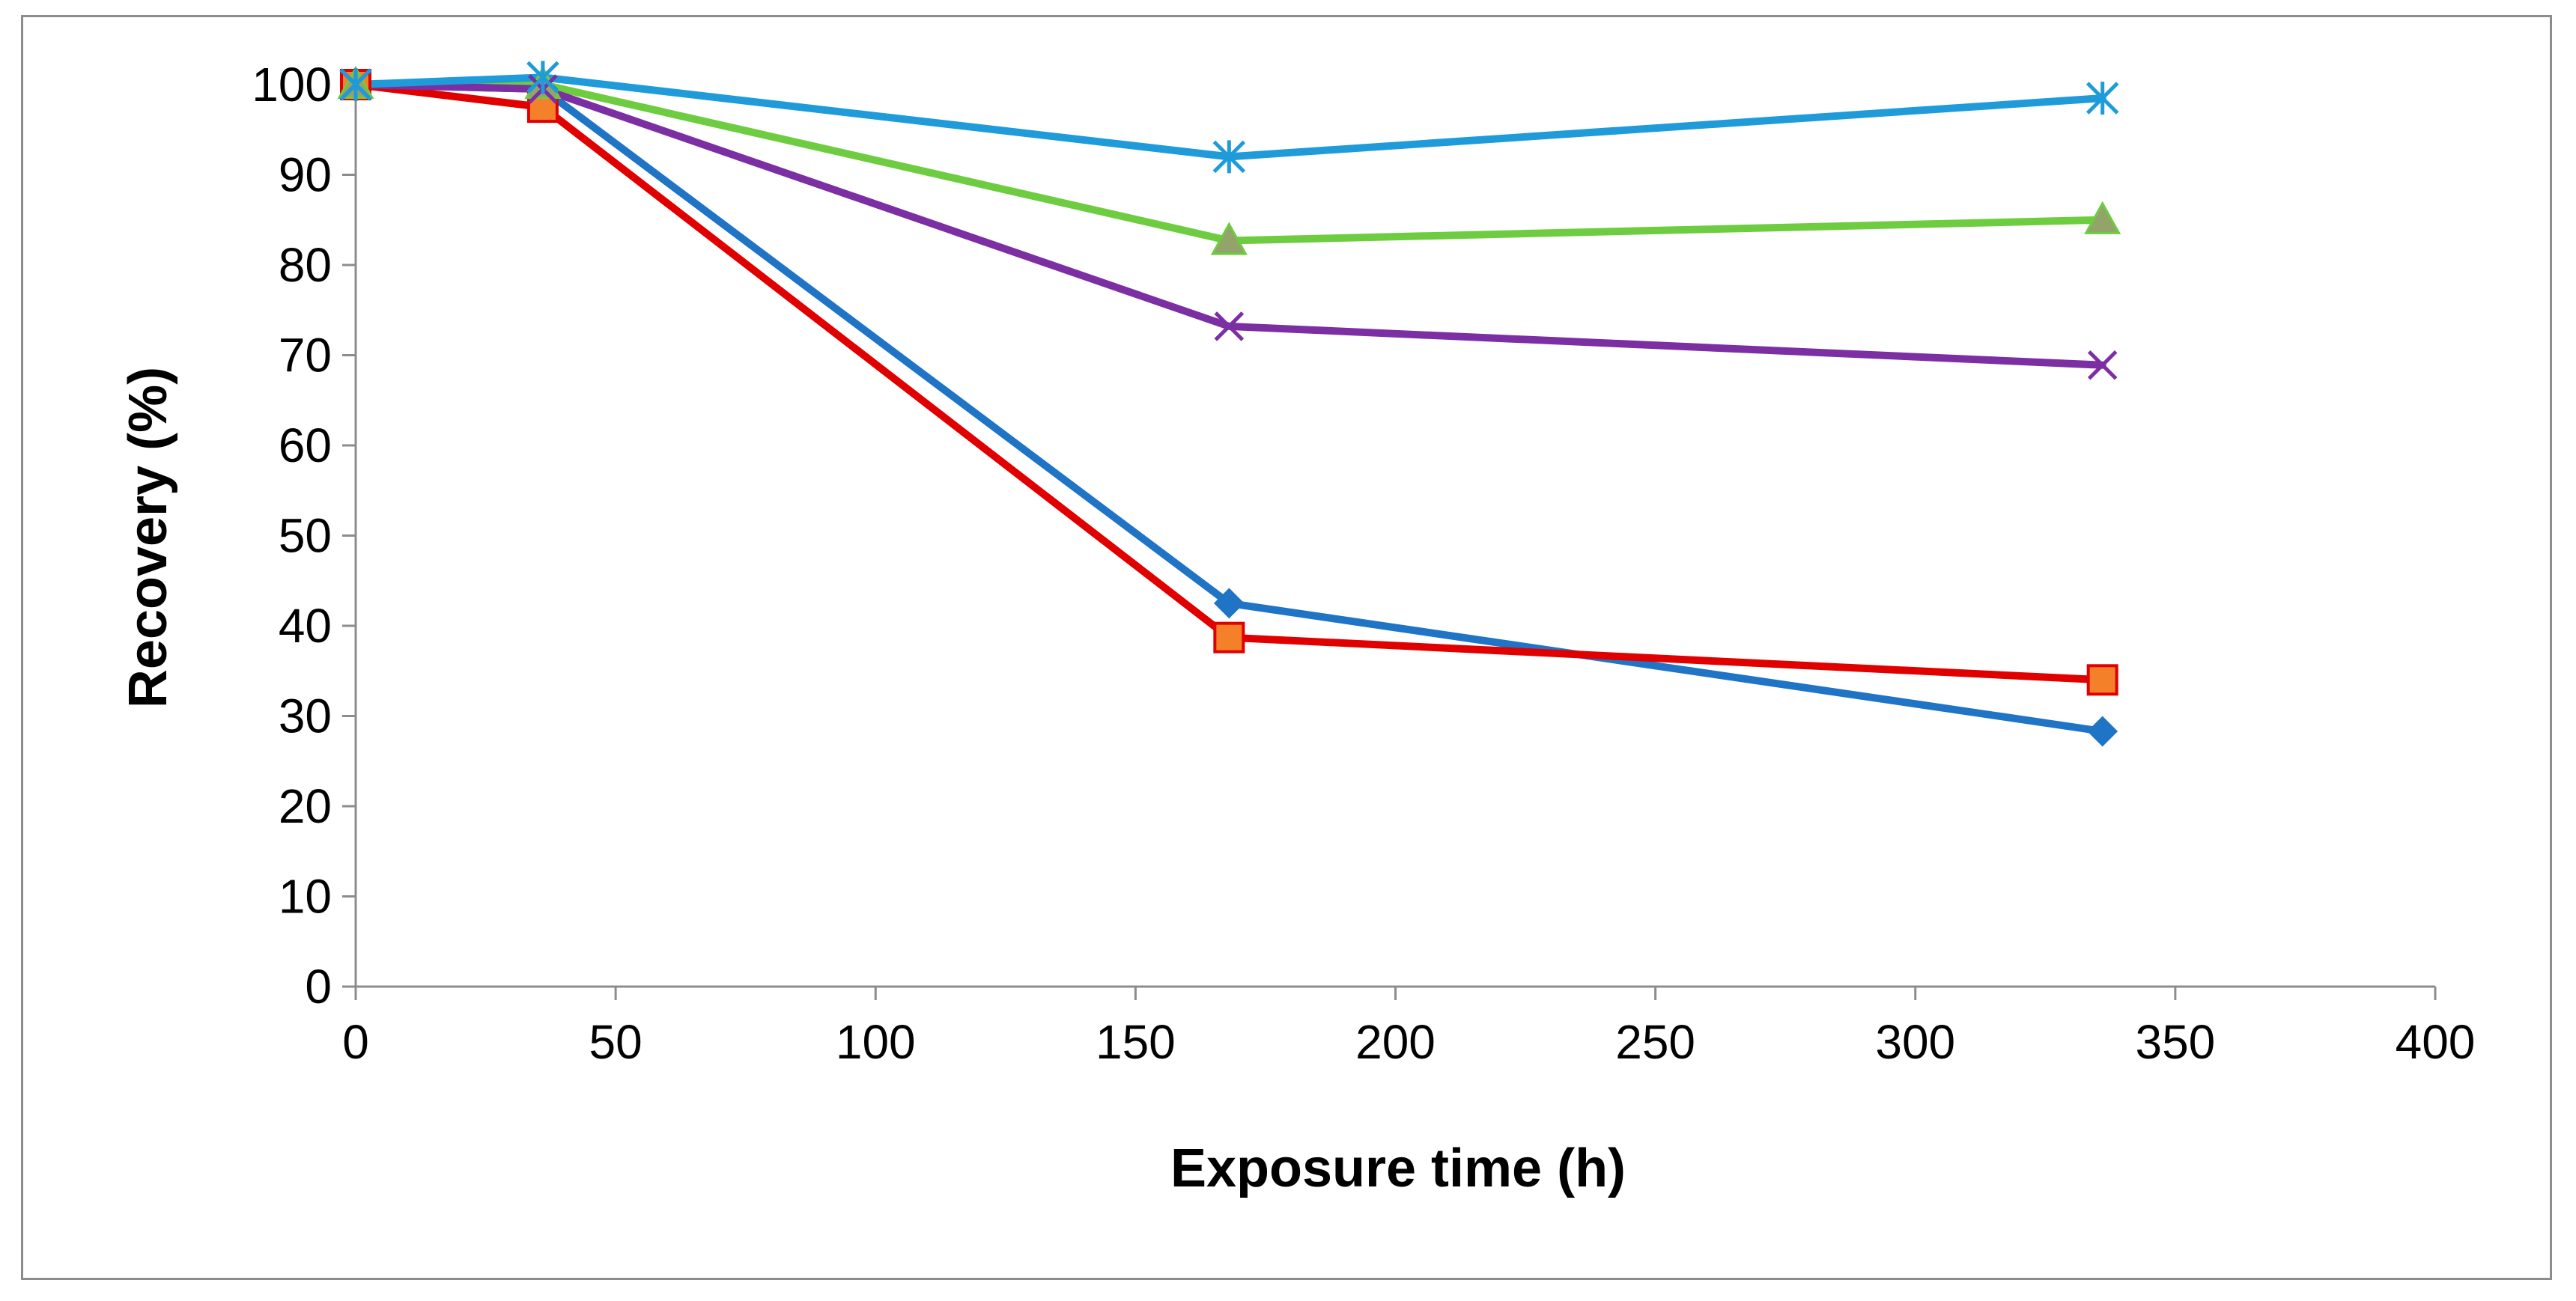 This screenshot has height=1301, width=2576. What do you see at coordinates (1398, 1168) in the screenshot?
I see `x-axis-title: Exposure time (h)` at bounding box center [1398, 1168].